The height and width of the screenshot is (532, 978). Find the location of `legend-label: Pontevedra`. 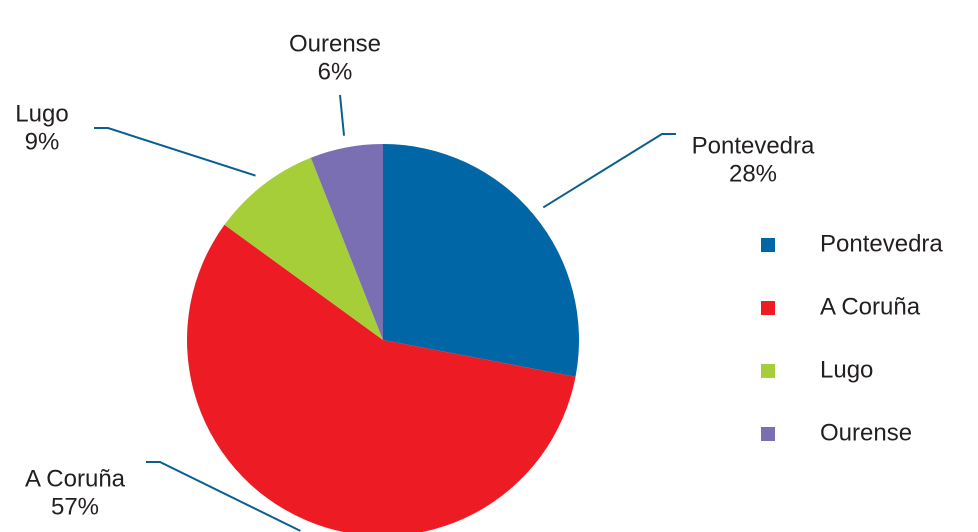

legend-label: Pontevedra is located at coordinates (881, 243).